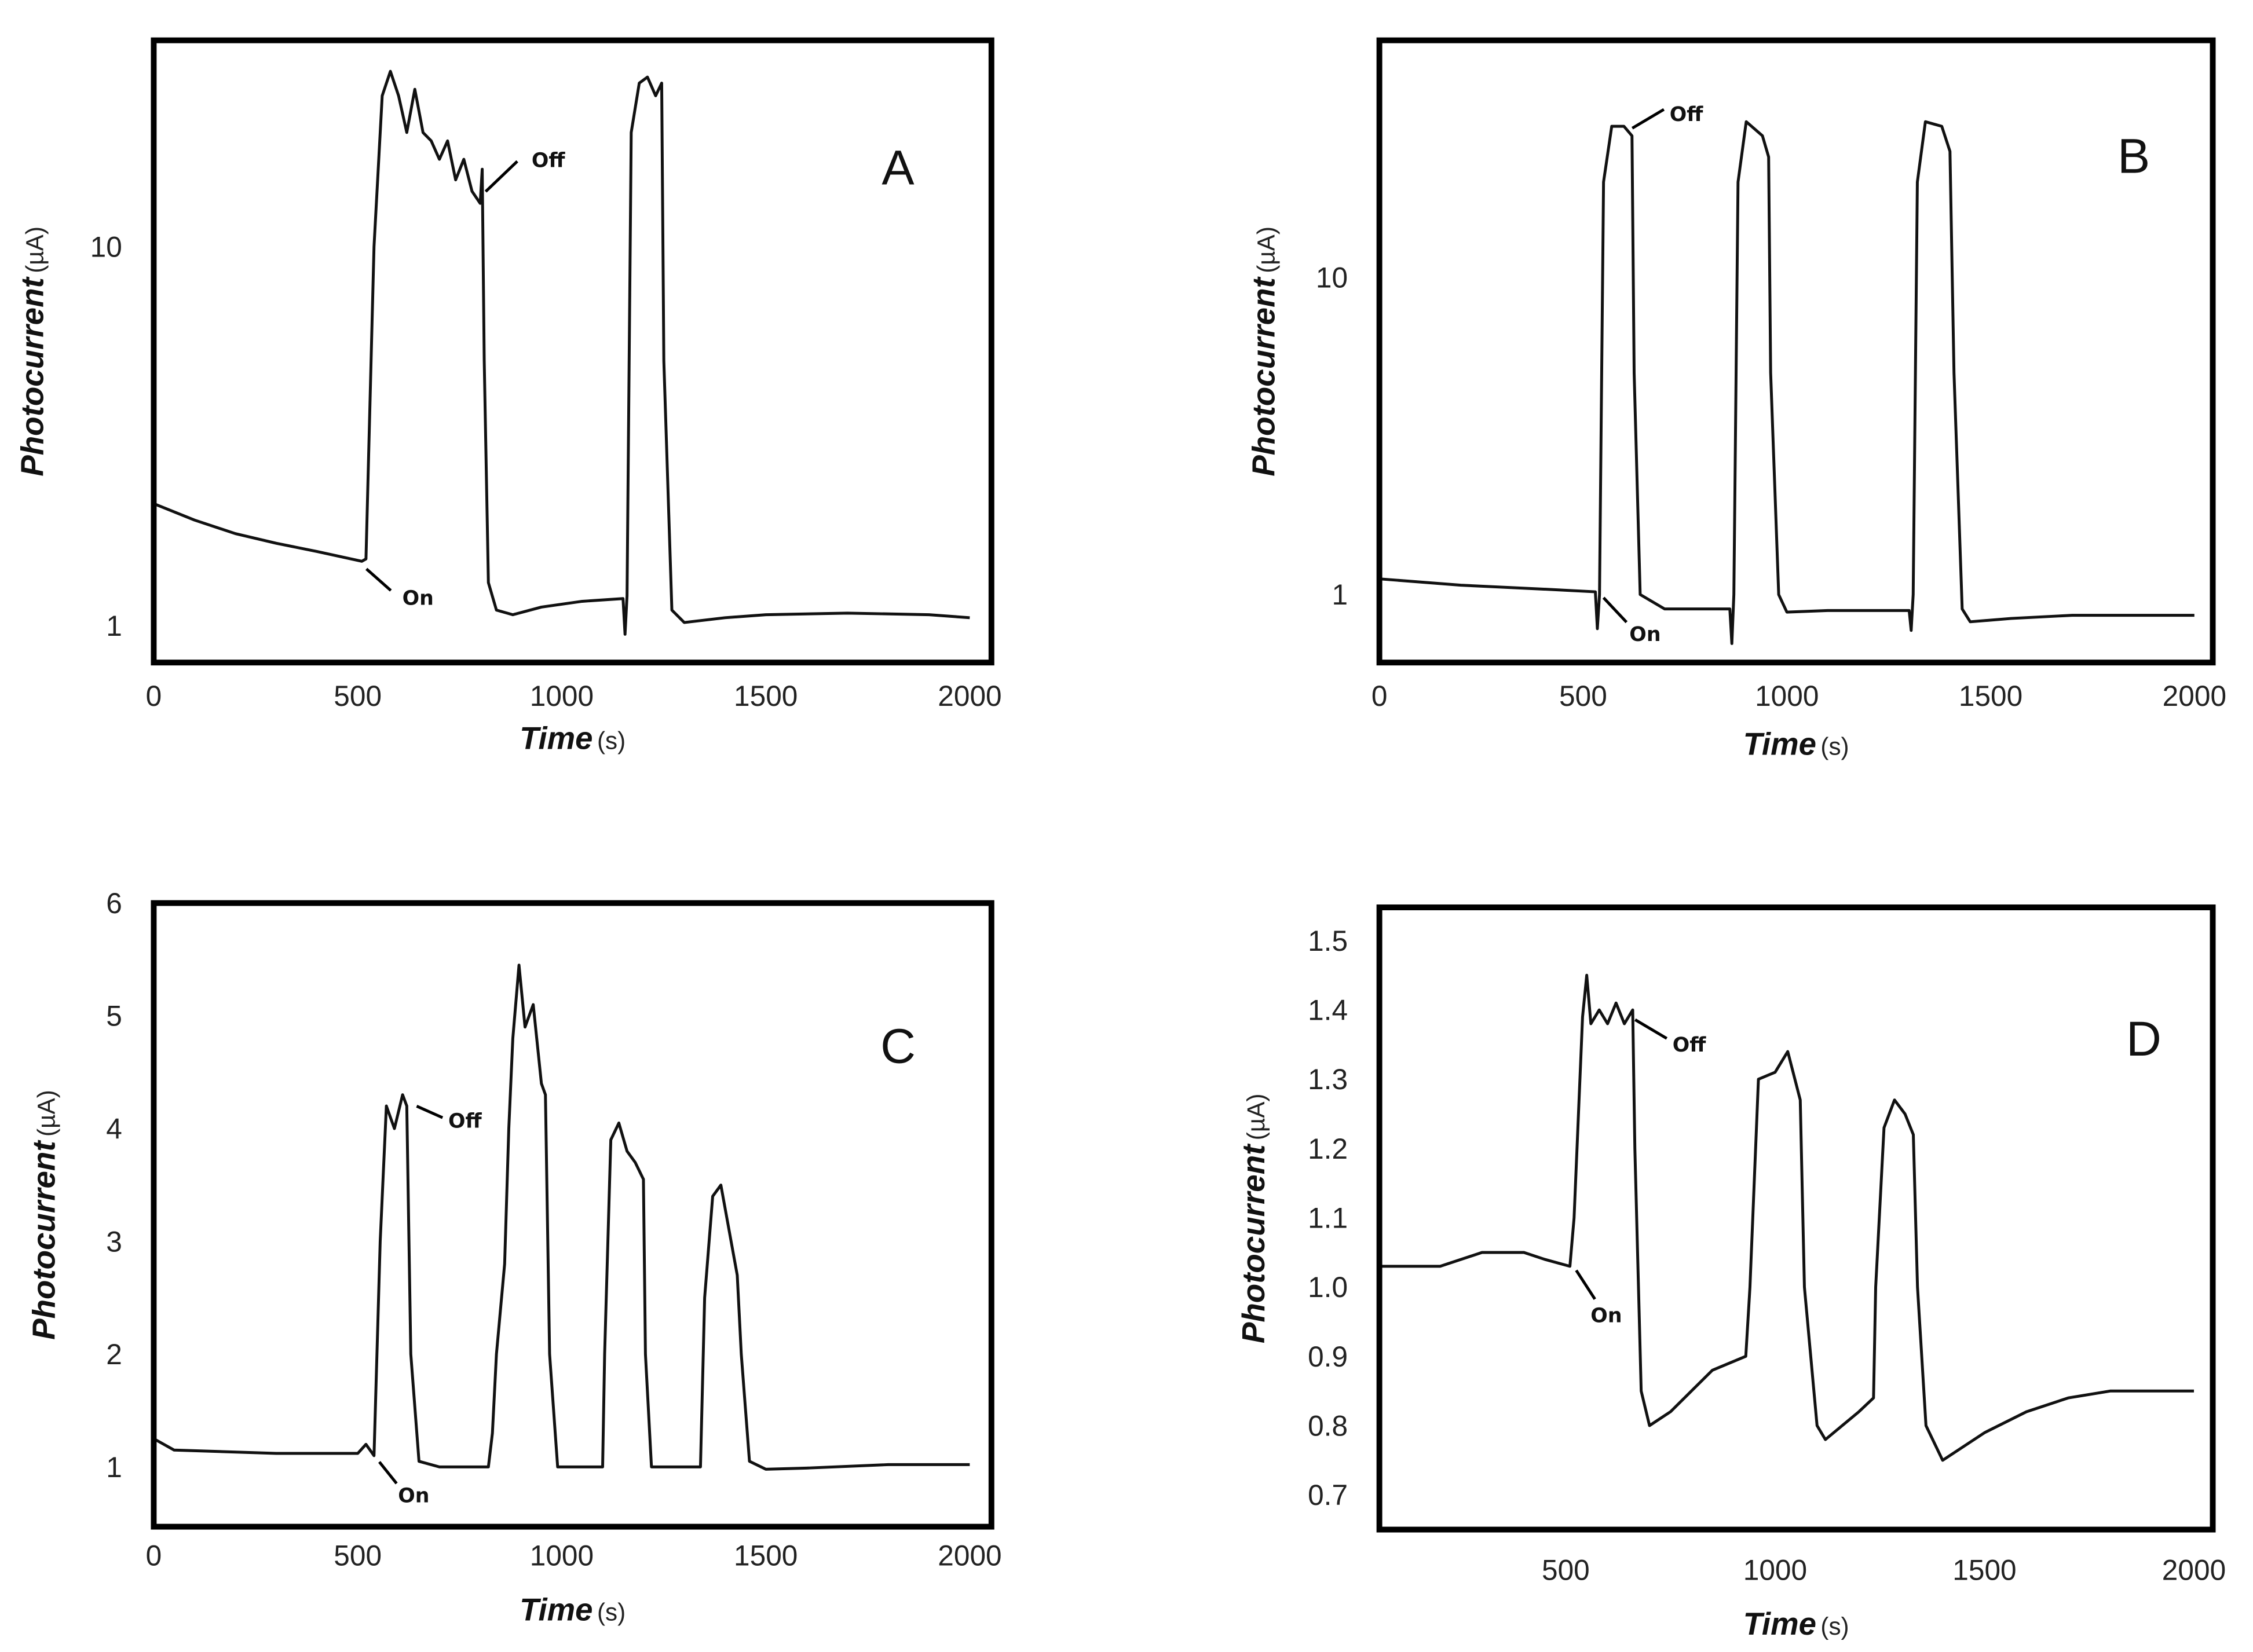 The image size is (2253, 1652). What do you see at coordinates (898, 168) in the screenshot?
I see `panel-letter: A` at bounding box center [898, 168].